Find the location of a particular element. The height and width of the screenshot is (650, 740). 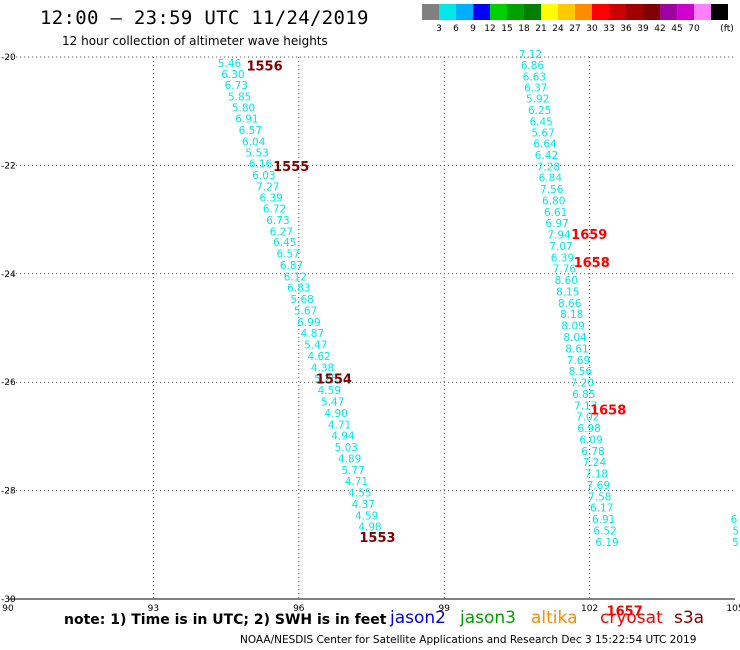

wave-height-value: 4.98 is located at coordinates (369, 528).